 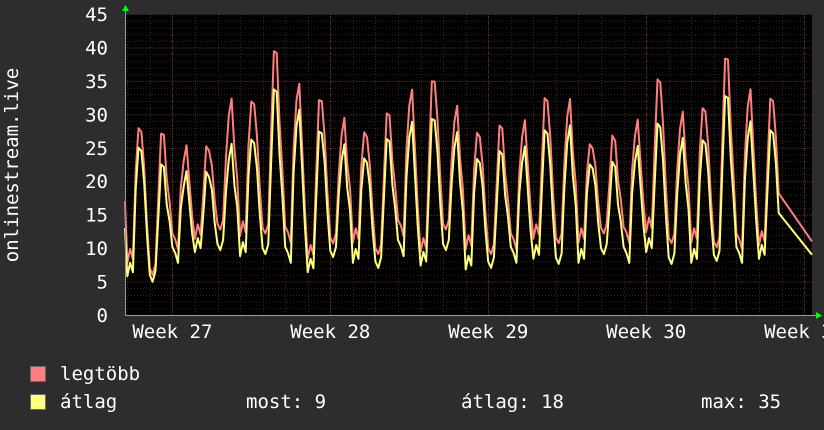 What do you see at coordinates (96, 249) in the screenshot?
I see `y-tick-label: 10` at bounding box center [96, 249].